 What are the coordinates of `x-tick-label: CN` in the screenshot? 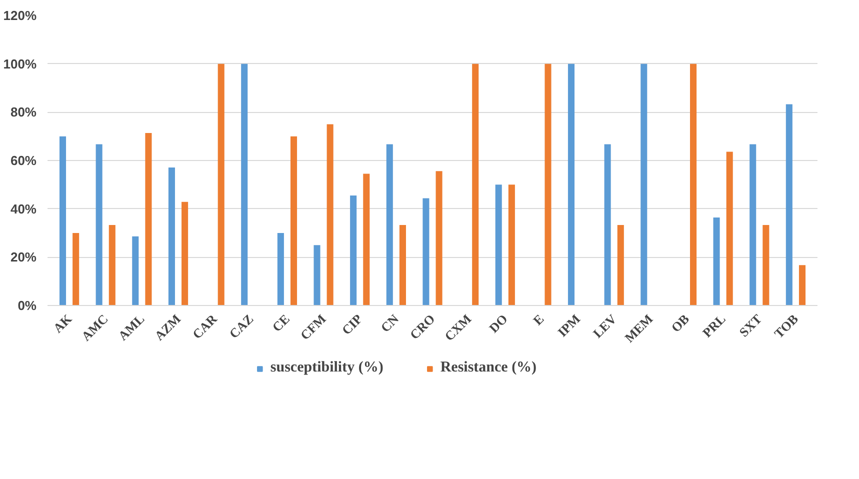 It's located at (390, 323).